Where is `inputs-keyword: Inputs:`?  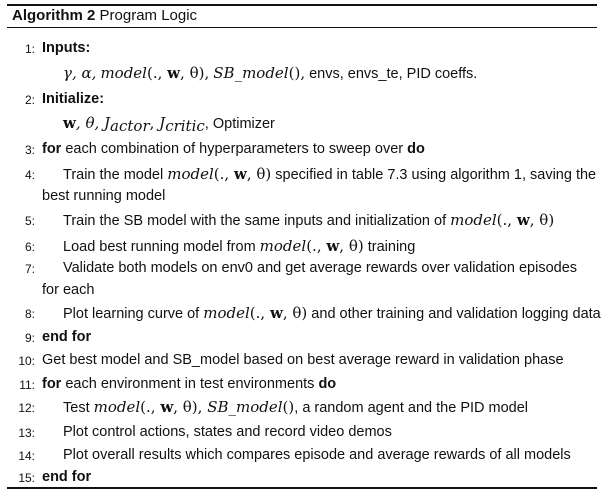 inputs-keyword: Inputs: is located at coordinates (66, 48).